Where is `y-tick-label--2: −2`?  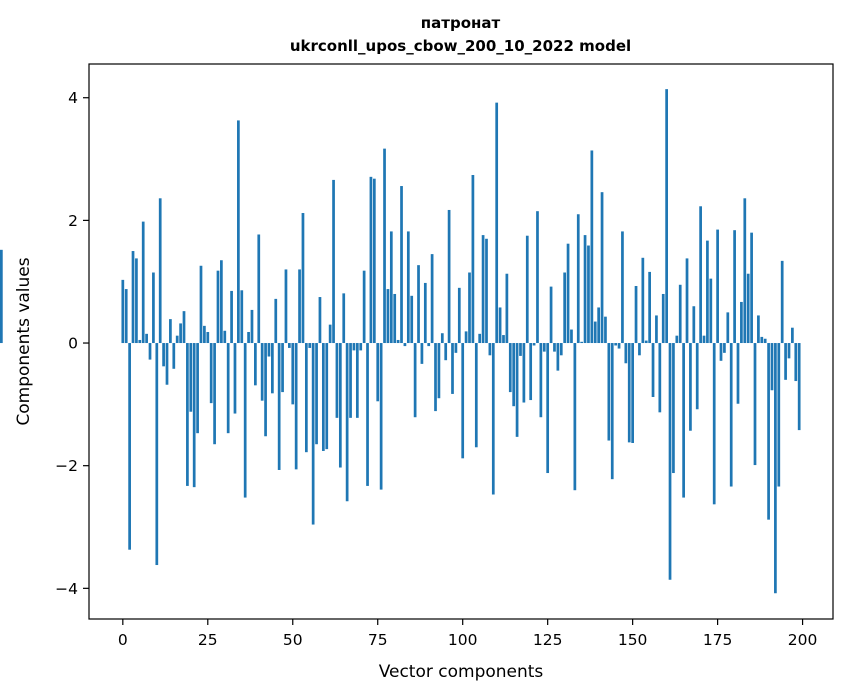
y-tick-label--2: −2 is located at coordinates (66, 466).